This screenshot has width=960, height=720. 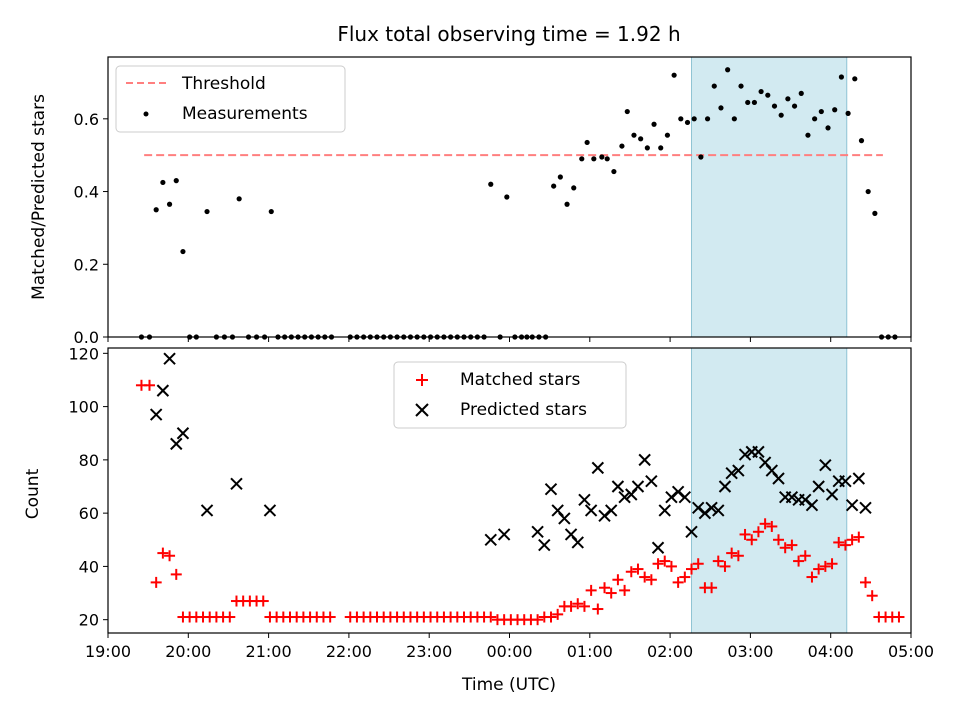 I want to click on highlight-span, so click(x=769, y=490).